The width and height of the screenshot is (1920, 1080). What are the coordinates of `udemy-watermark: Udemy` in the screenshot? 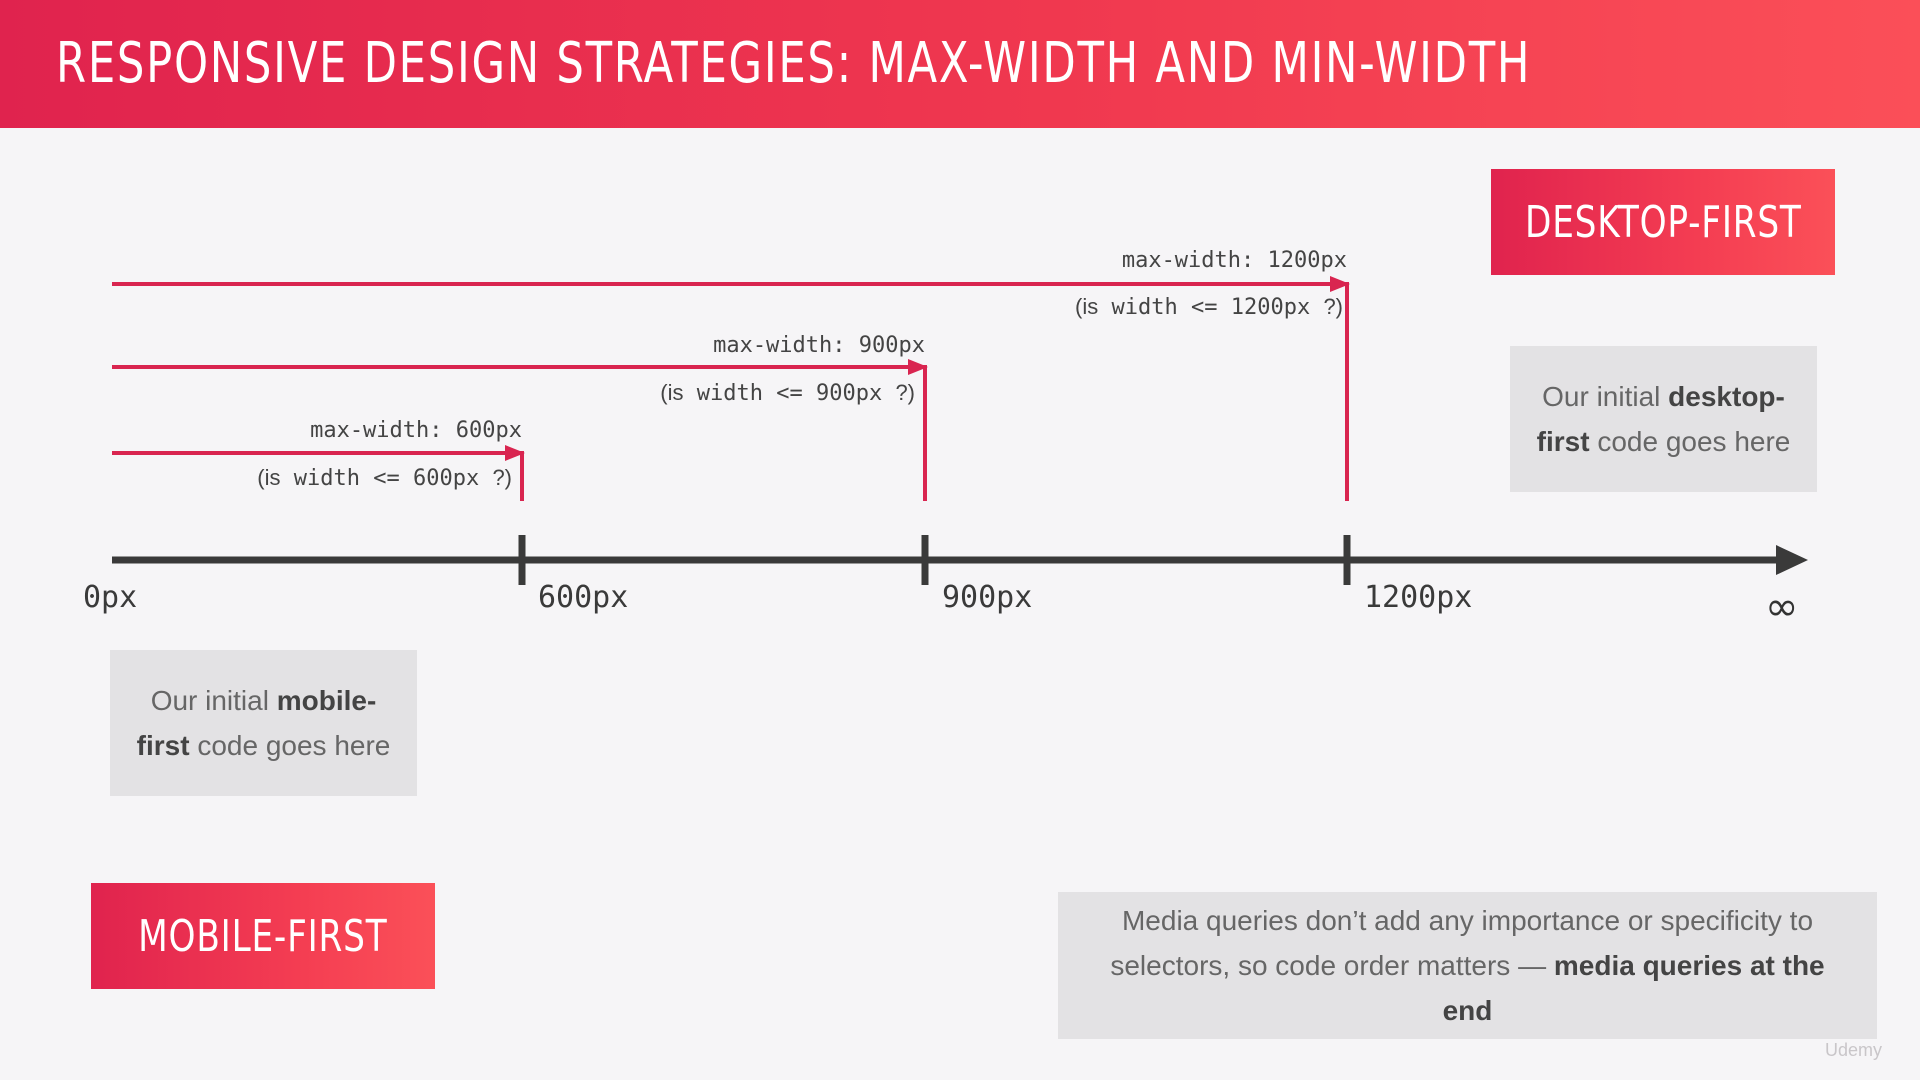 It's located at (1853, 1050).